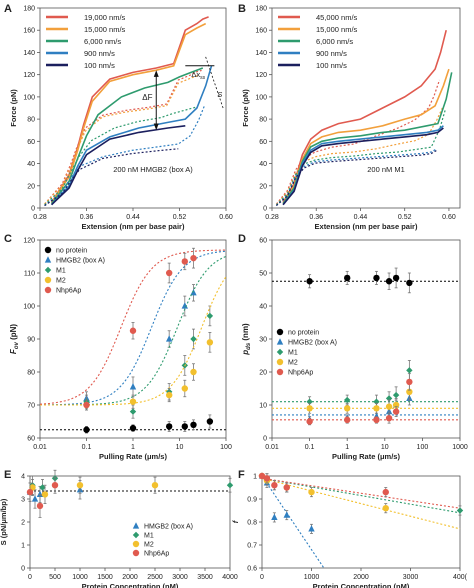  What do you see at coordinates (23, 500) in the screenshot?
I see `y-tick-label: 3` at bounding box center [23, 500].